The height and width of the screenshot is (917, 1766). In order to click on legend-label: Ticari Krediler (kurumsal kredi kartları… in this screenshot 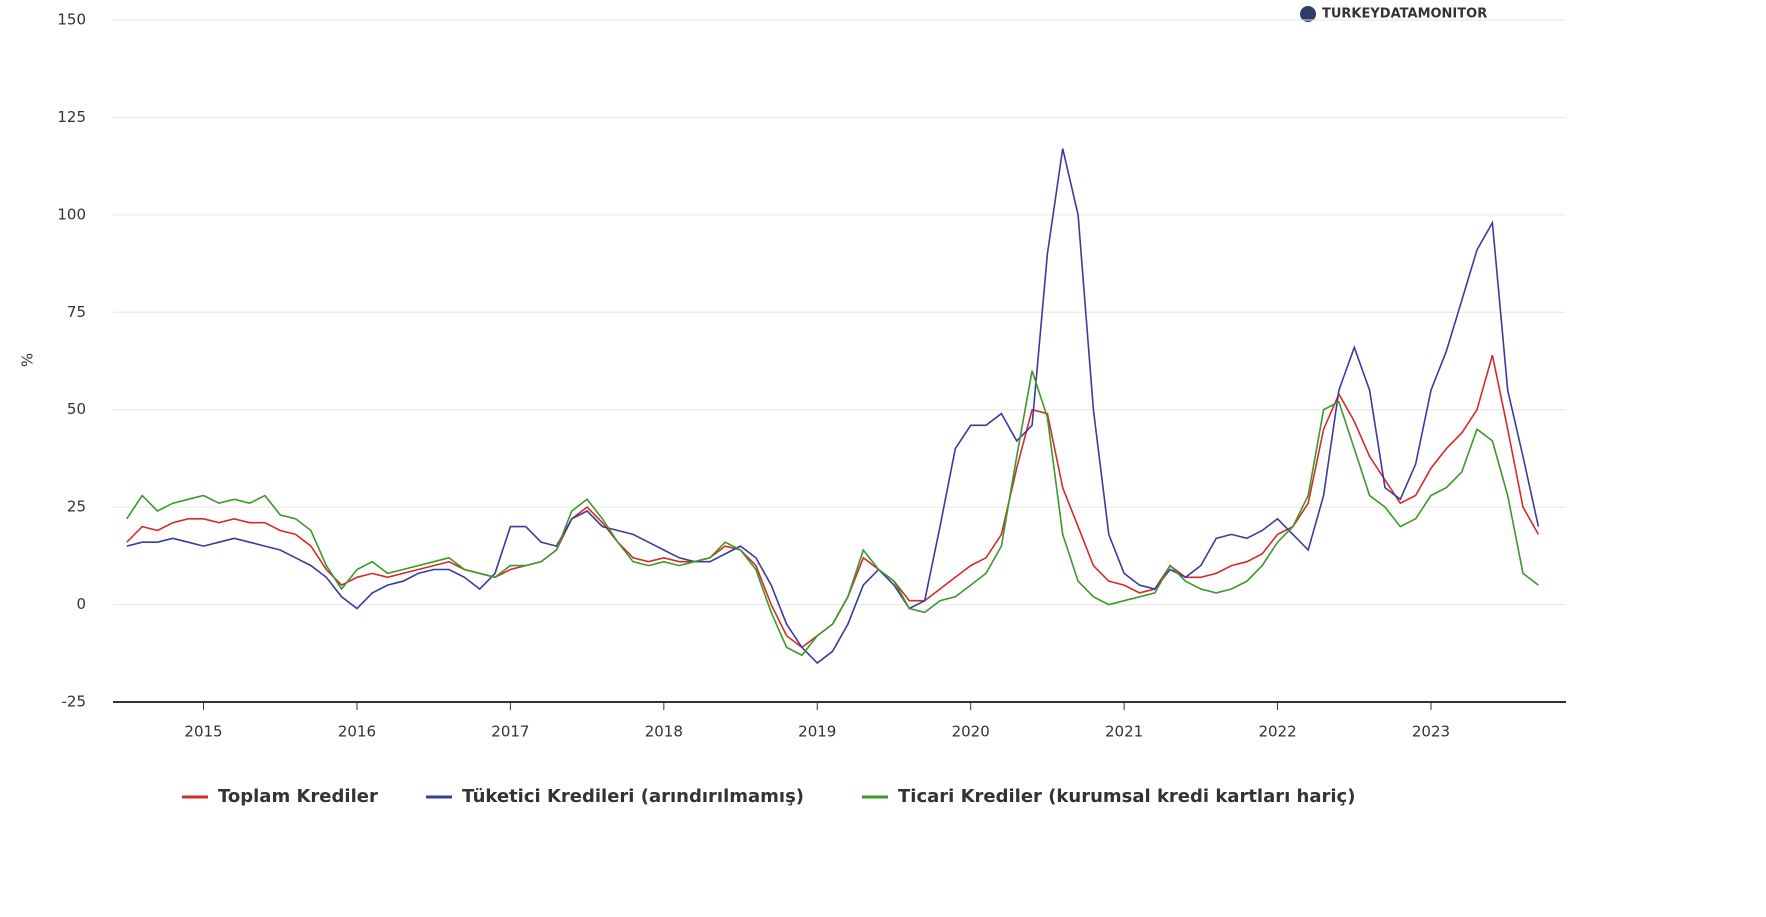, I will do `click(1126, 796)`.